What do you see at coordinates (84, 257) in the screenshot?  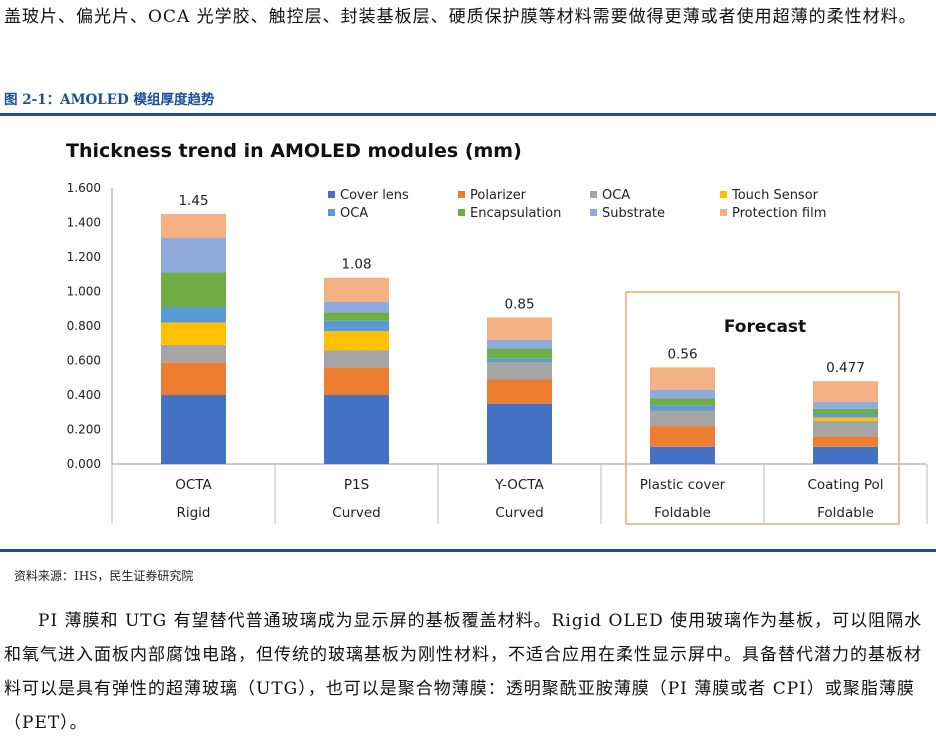 I see `y-tick-label: 1.200` at bounding box center [84, 257].